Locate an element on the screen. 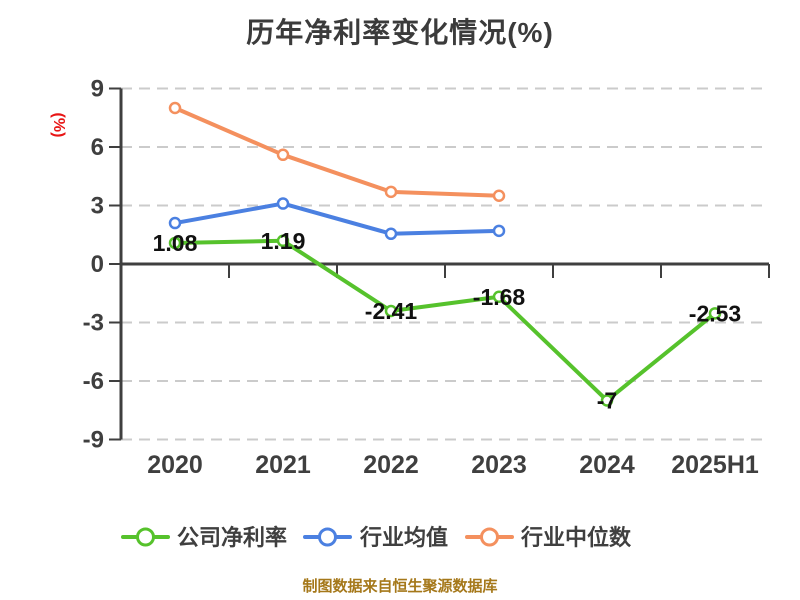 The width and height of the screenshot is (800, 600). x-axis-label-2024: 2024 is located at coordinates (607, 465).